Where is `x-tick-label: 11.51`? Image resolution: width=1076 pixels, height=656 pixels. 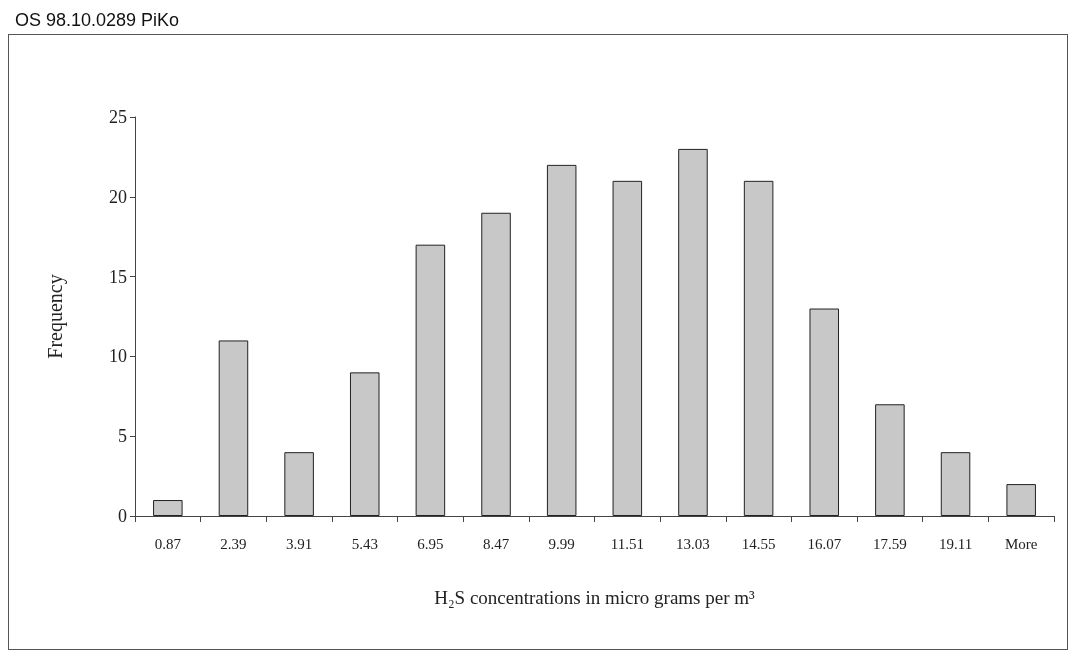 x-tick-label: 11.51 is located at coordinates (627, 543).